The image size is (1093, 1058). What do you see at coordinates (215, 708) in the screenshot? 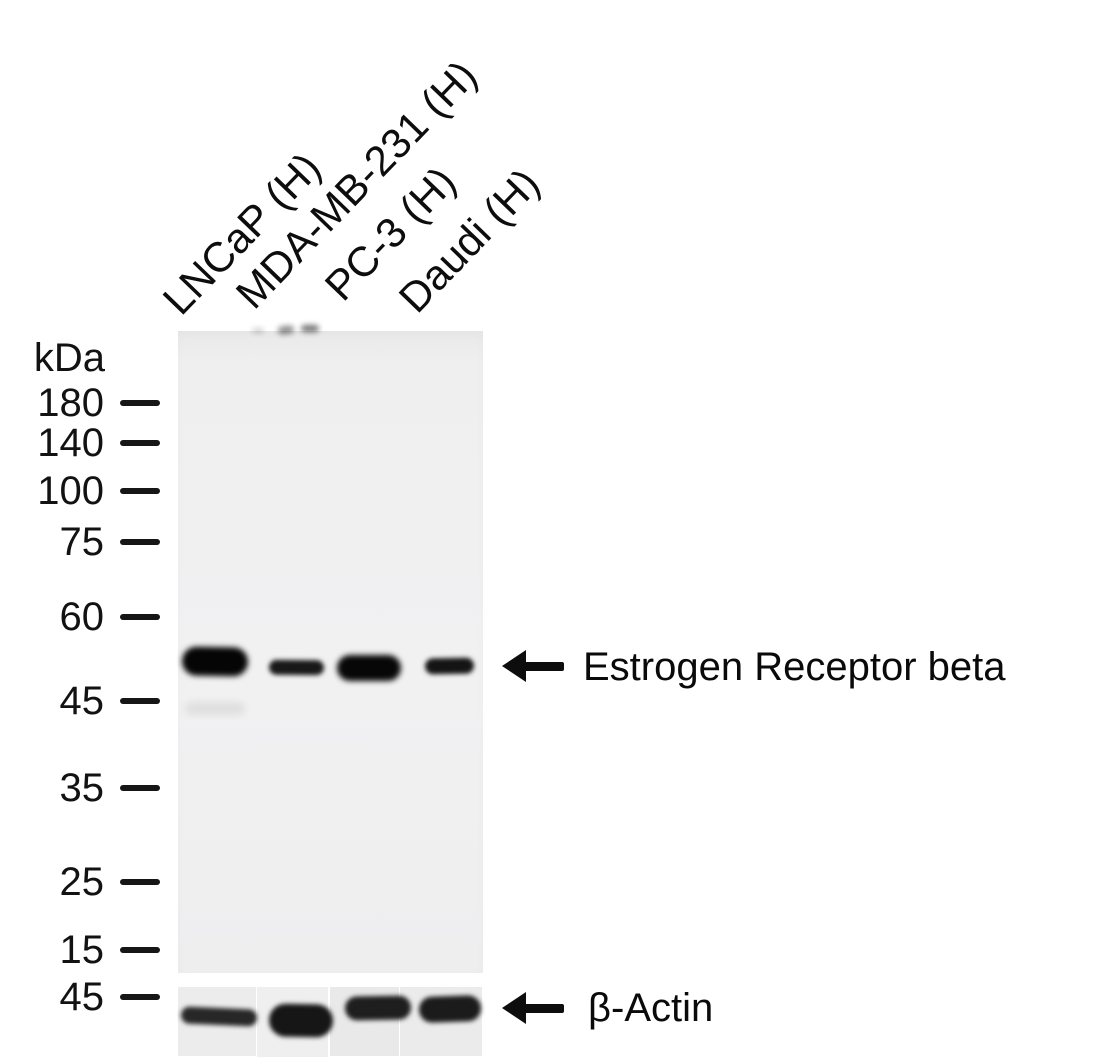
I see `faint-nonspecific-band` at bounding box center [215, 708].